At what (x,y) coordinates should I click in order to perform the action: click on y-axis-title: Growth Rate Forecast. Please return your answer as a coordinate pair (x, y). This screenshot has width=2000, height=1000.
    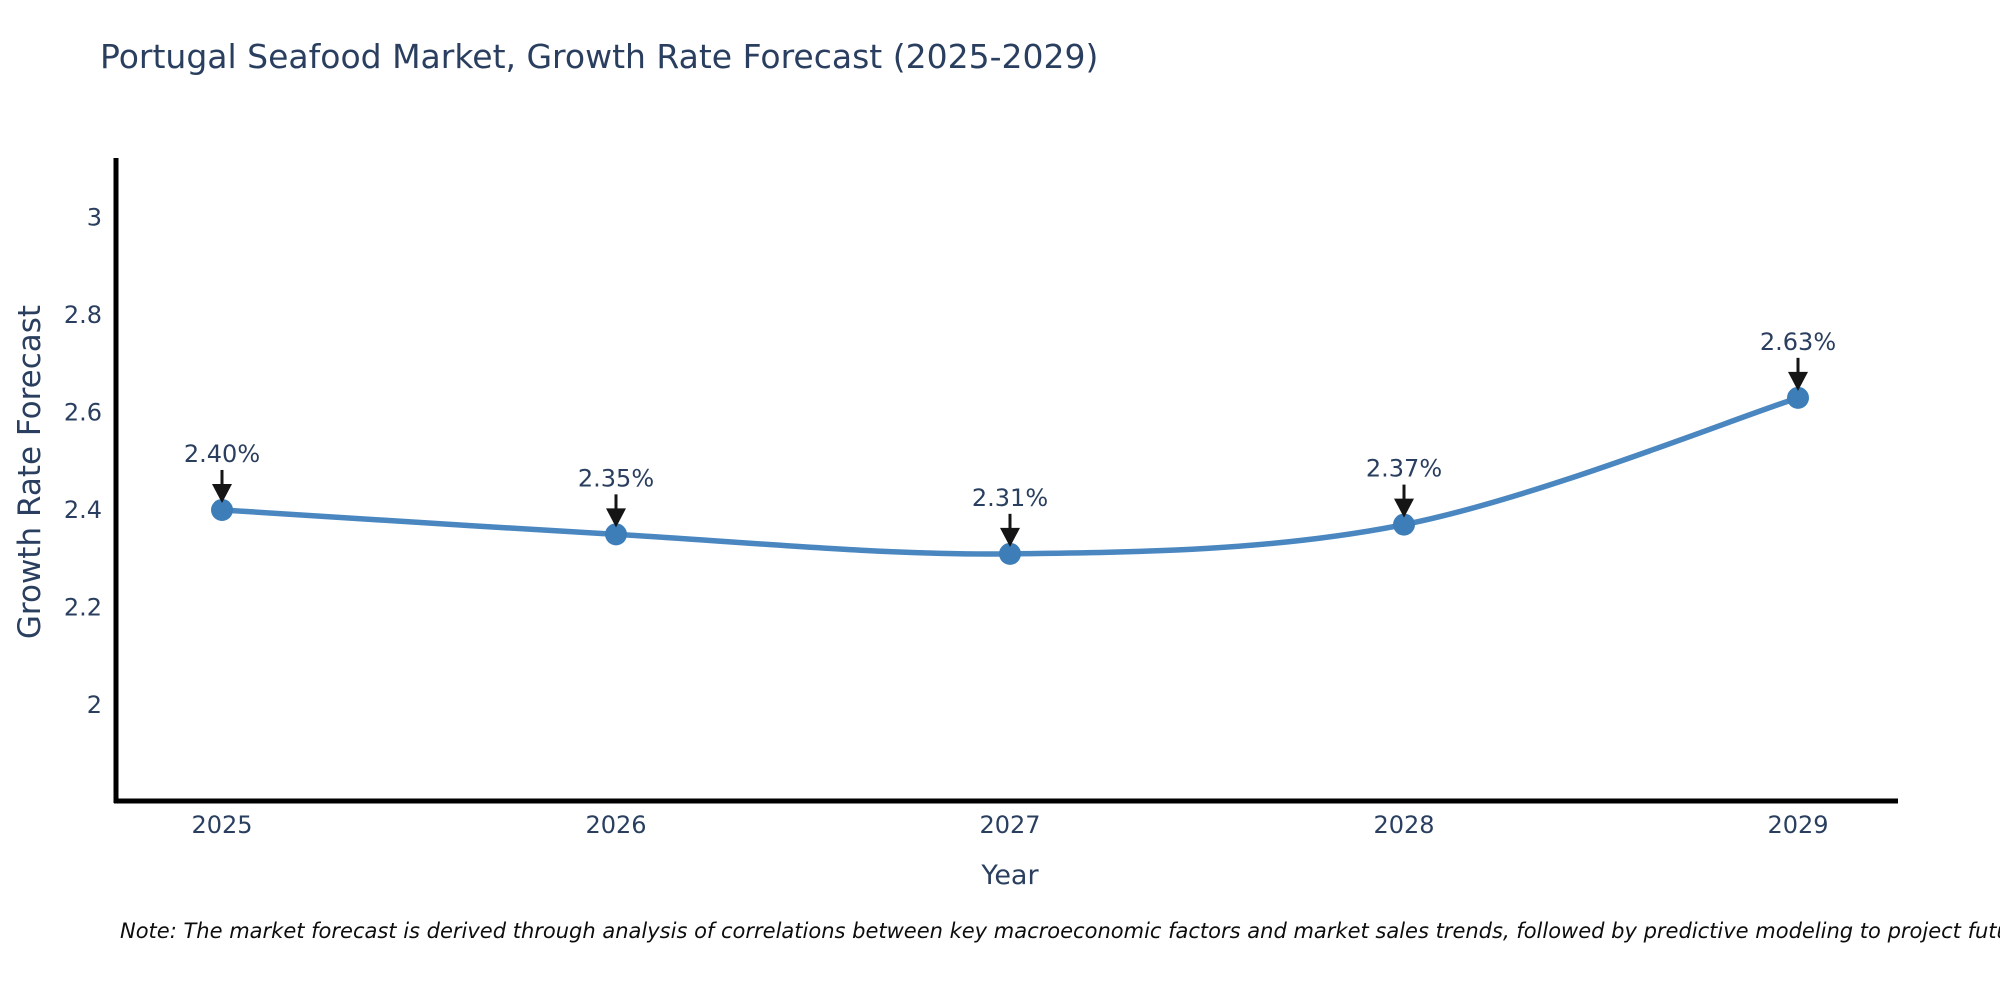
    Looking at the image, I should click on (30, 472).